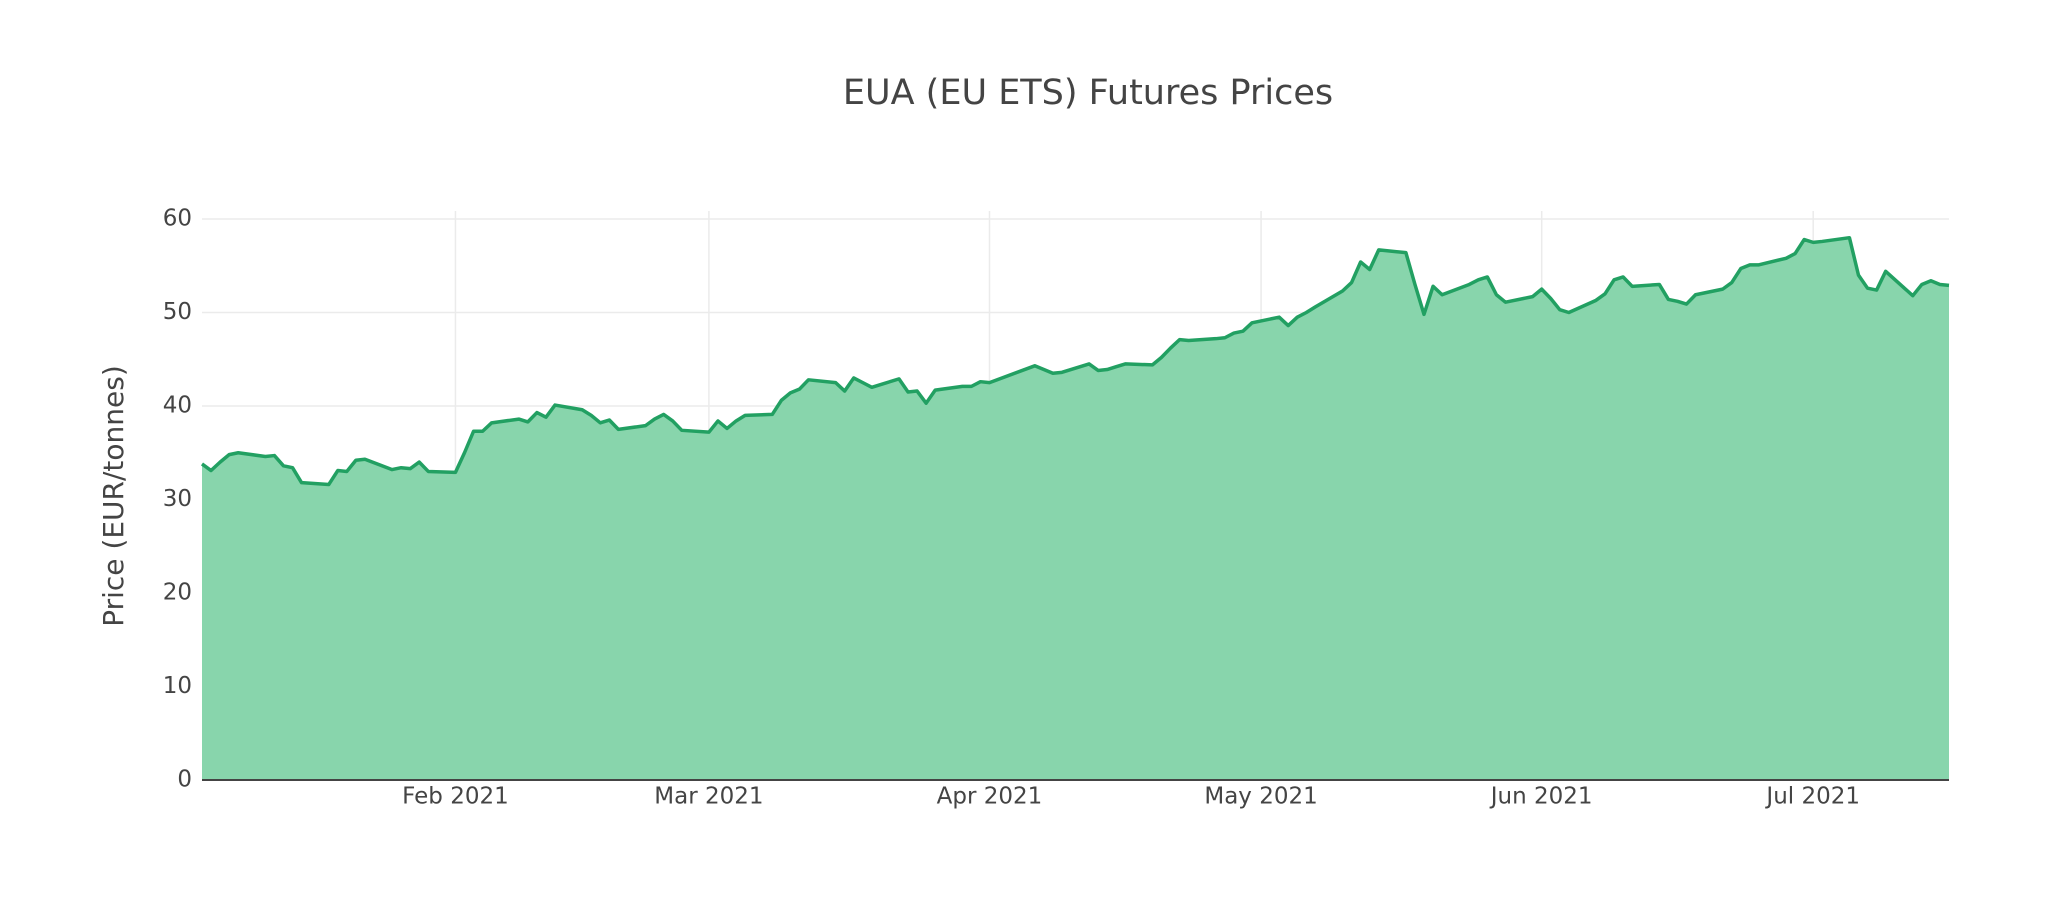 The image size is (2048, 900). I want to click on y-tick-label: 10, so click(177, 686).